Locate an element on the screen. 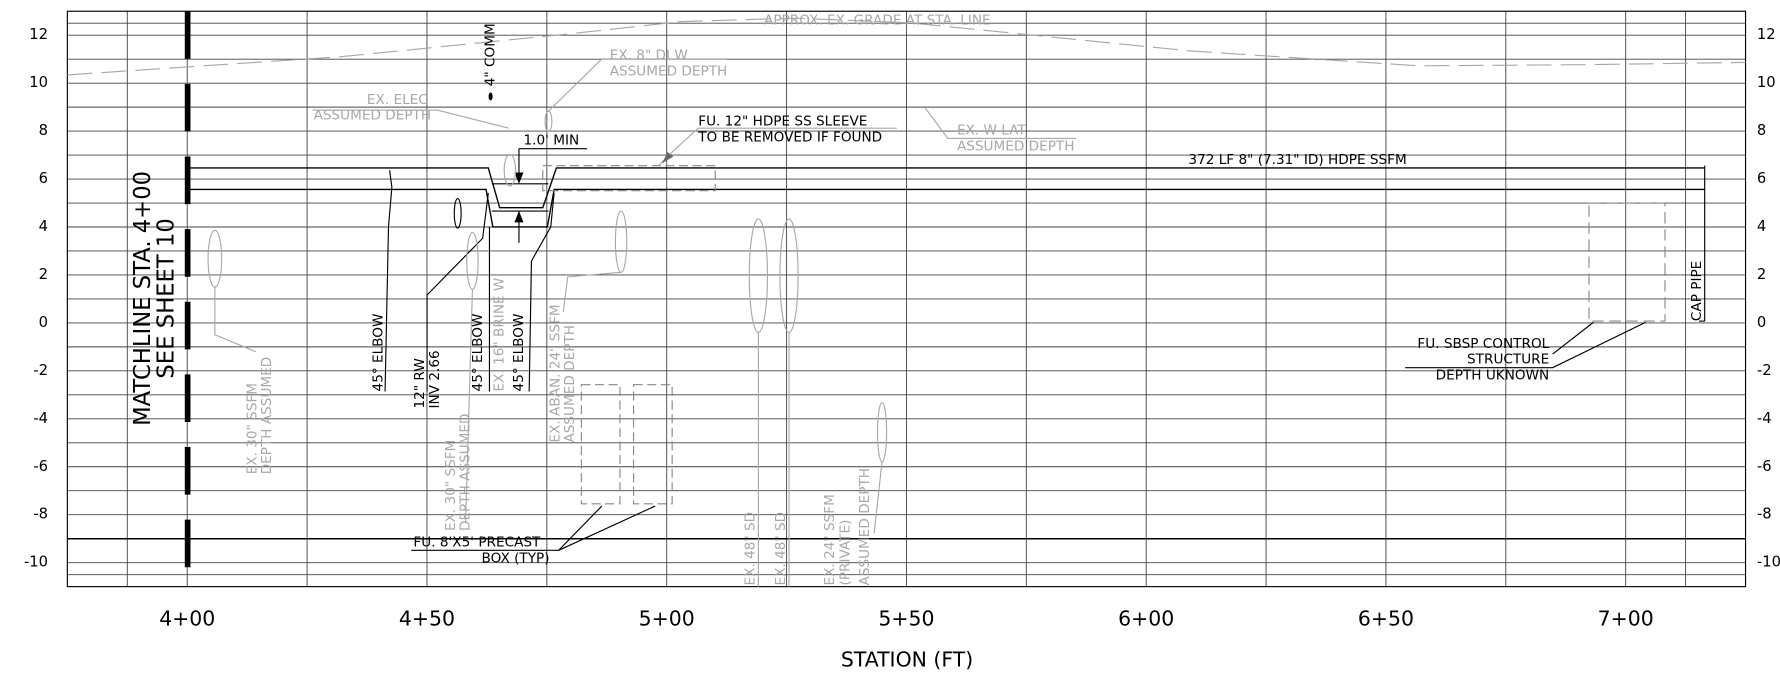 This screenshot has height=674, width=1780. annotation: (PRIVATE) is located at coordinates (846, 553).